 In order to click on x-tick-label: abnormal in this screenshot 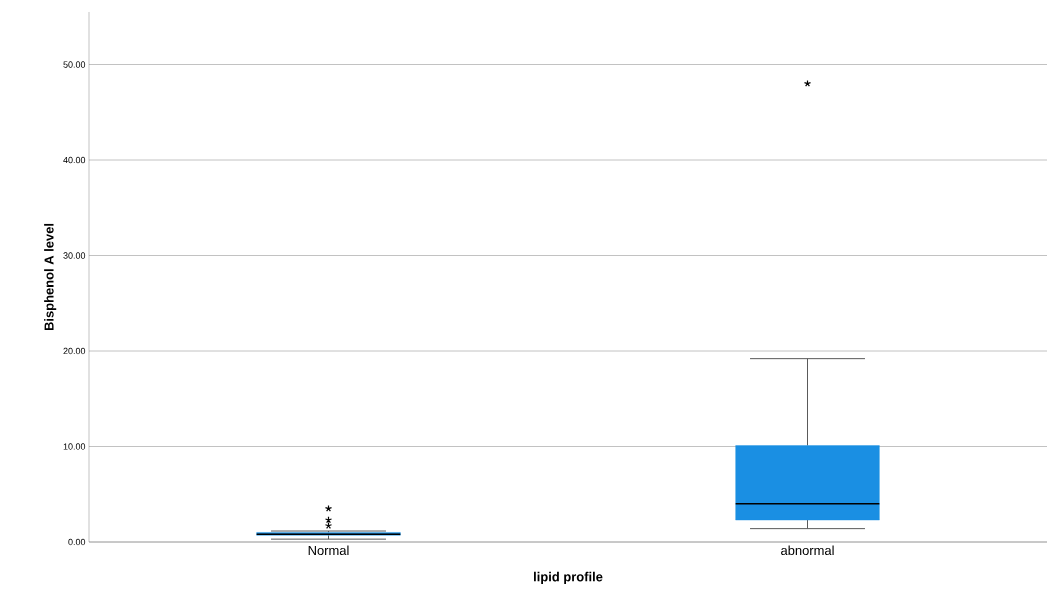, I will do `click(807, 550)`.